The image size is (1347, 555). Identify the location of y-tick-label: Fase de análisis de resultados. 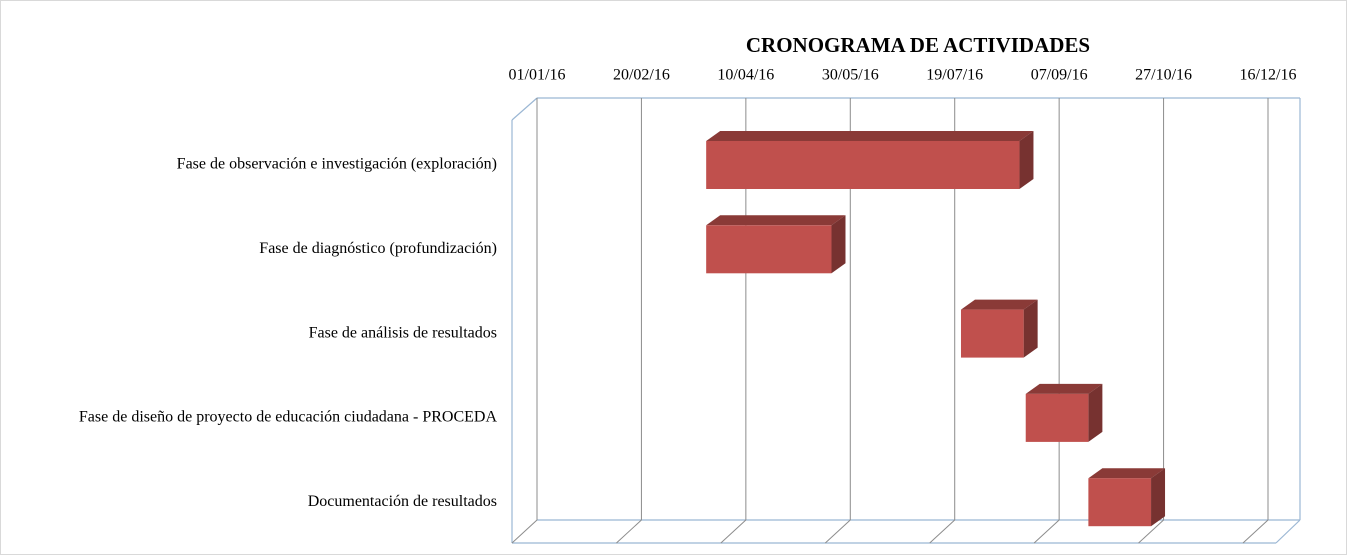
(403, 332).